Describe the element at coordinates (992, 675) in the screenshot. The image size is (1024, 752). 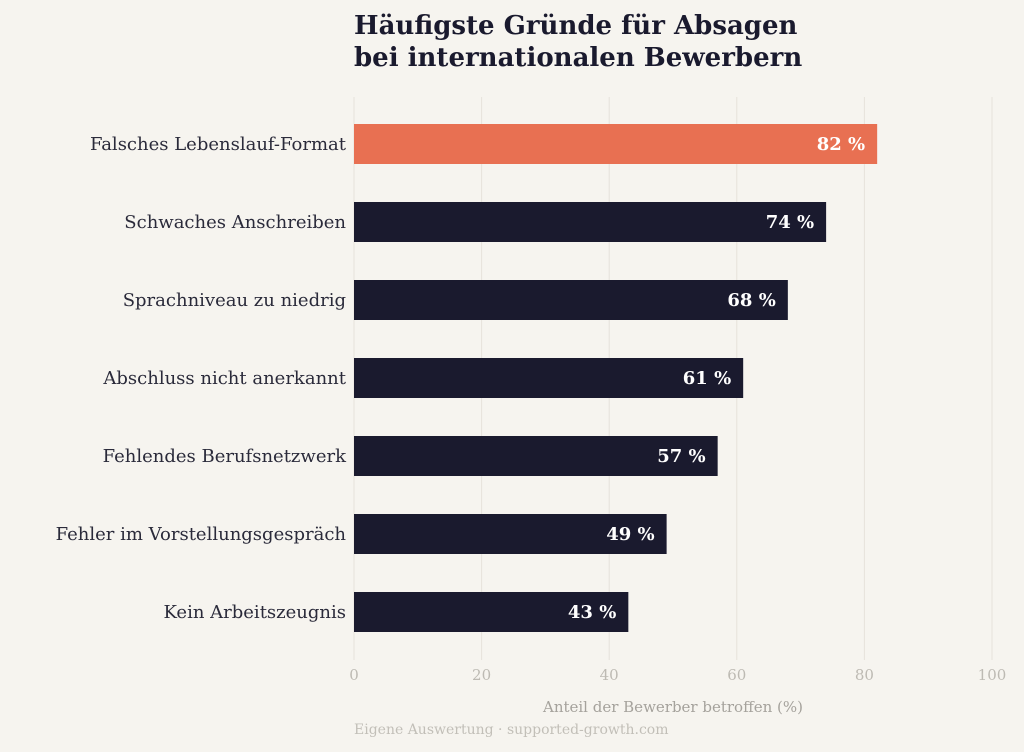
I see `x-tick-label: 100` at that location.